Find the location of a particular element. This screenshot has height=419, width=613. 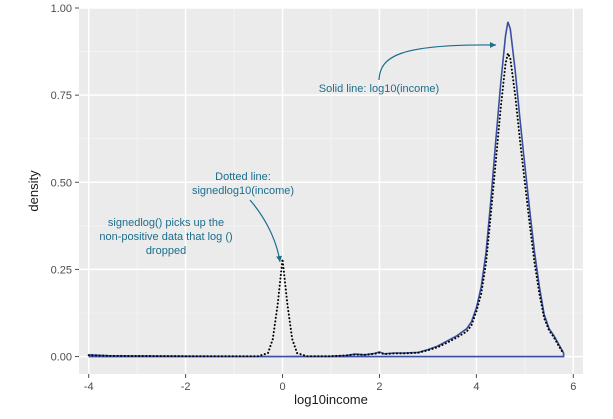

annotation-line: signedlog10(income) is located at coordinates (243, 191).